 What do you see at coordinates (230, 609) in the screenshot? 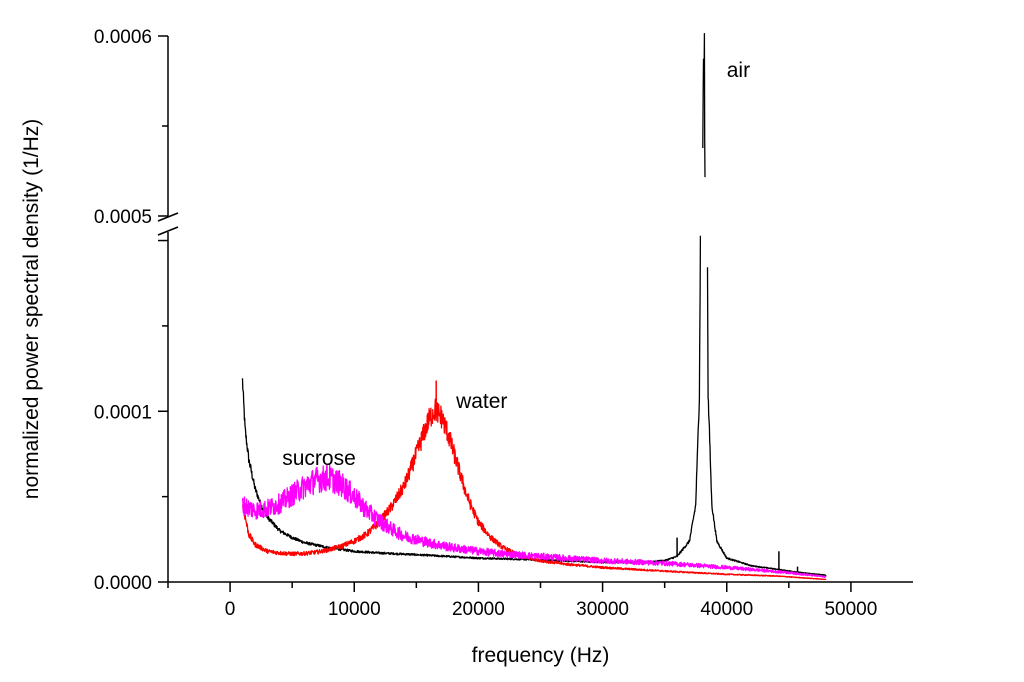
I see `x-tick-label-0: 0` at bounding box center [230, 609].